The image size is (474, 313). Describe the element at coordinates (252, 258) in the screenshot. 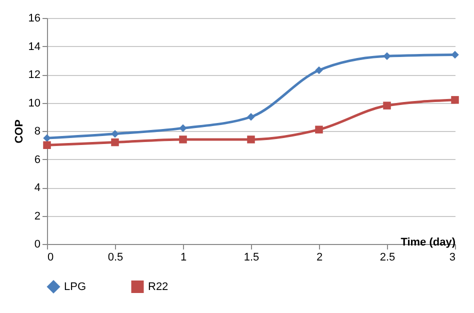

I see `x-tick-label: 1.5` at that location.